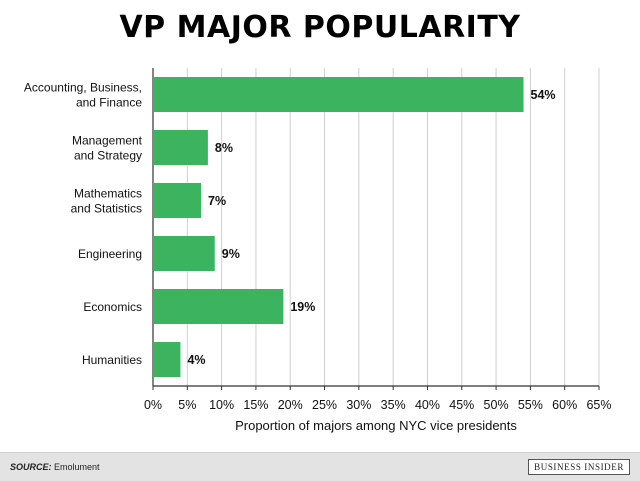 The width and height of the screenshot is (640, 481). Describe the element at coordinates (564, 405) in the screenshot. I see `x-tick-label: 60%` at that location.